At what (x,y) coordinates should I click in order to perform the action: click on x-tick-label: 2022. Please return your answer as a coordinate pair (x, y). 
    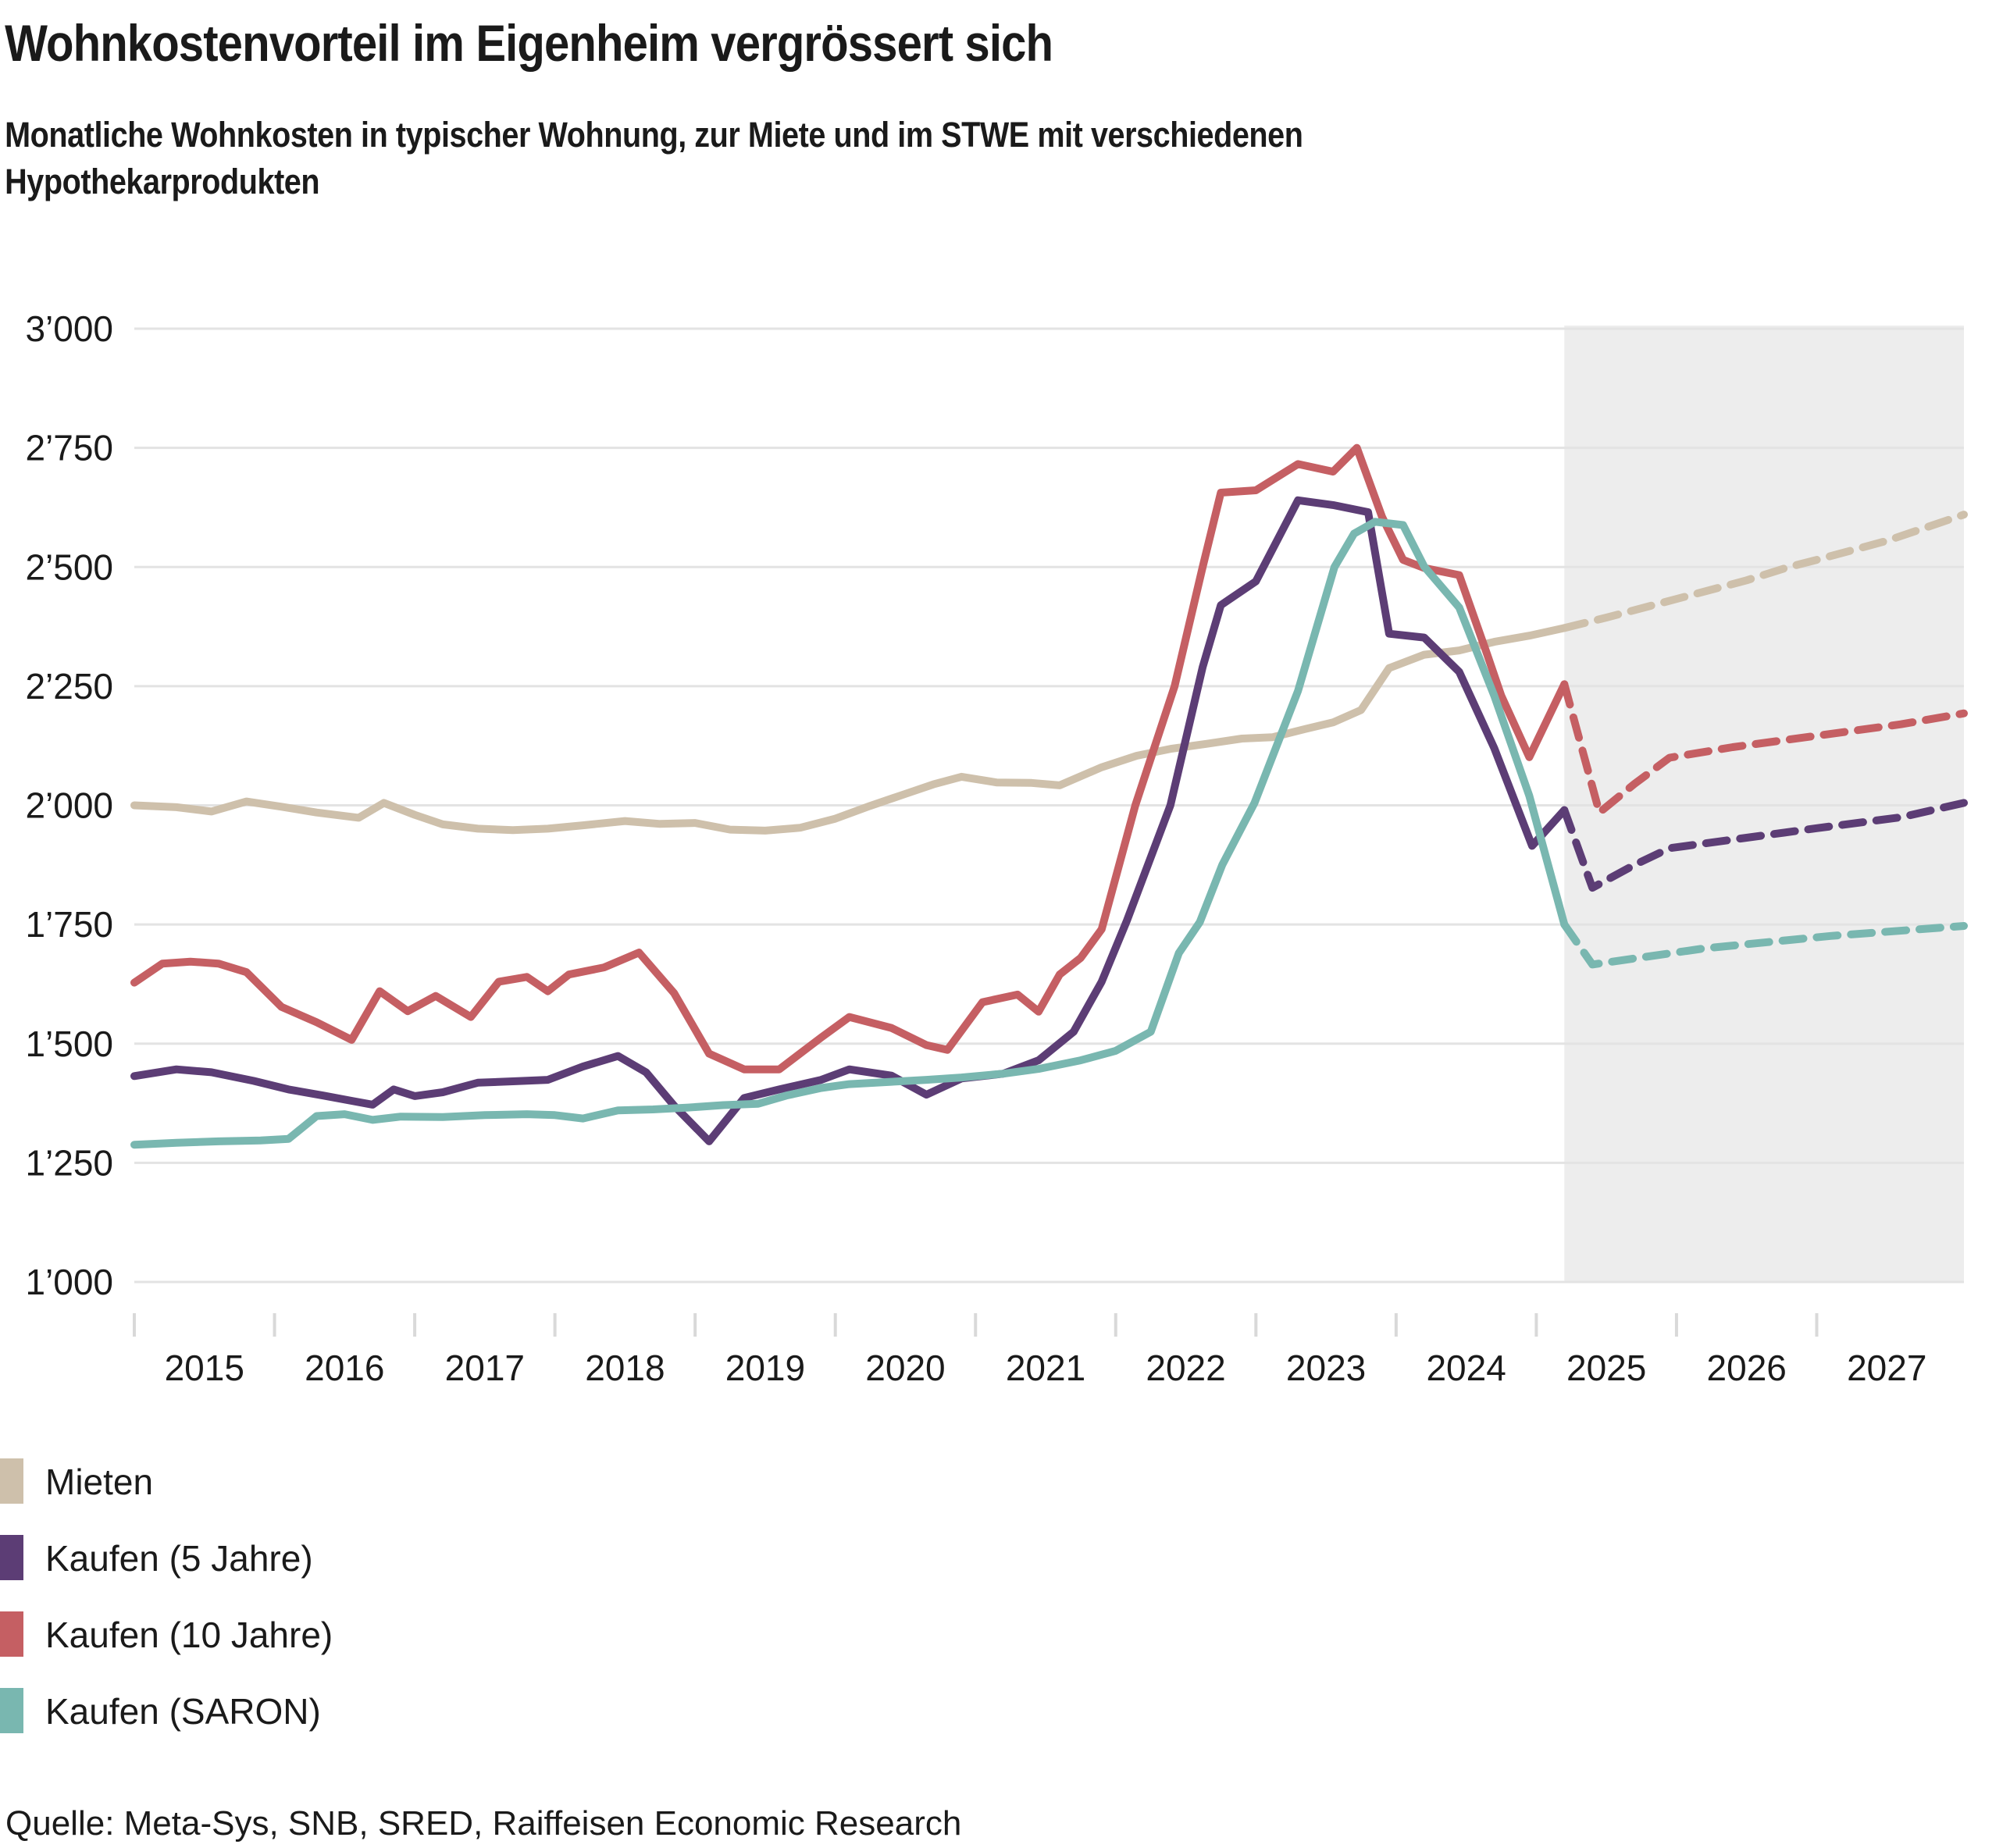
    Looking at the image, I should click on (1185, 1368).